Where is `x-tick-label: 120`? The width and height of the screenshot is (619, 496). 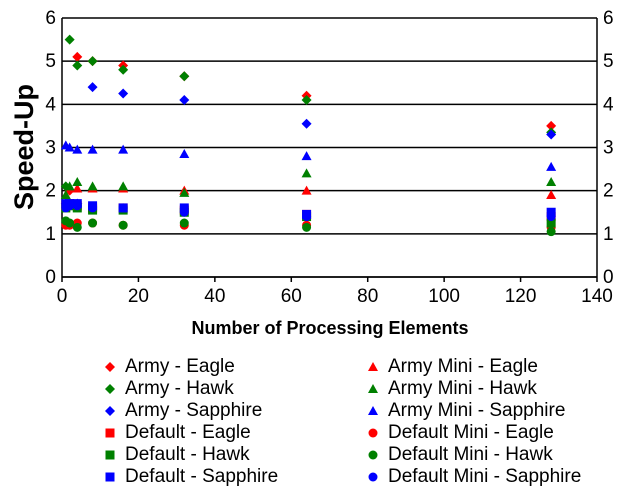 x-tick-label: 120 is located at coordinates (521, 296).